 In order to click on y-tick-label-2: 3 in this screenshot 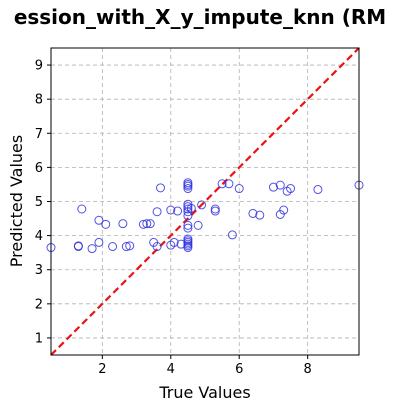, I will do `click(39, 270)`.